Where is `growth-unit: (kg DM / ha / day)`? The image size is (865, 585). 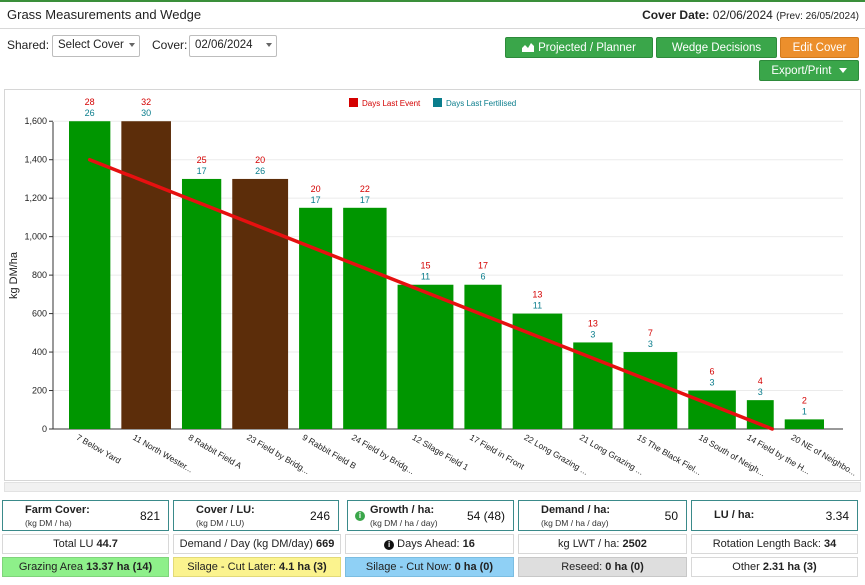
growth-unit: (kg DM / ha / day) is located at coordinates (404, 523).